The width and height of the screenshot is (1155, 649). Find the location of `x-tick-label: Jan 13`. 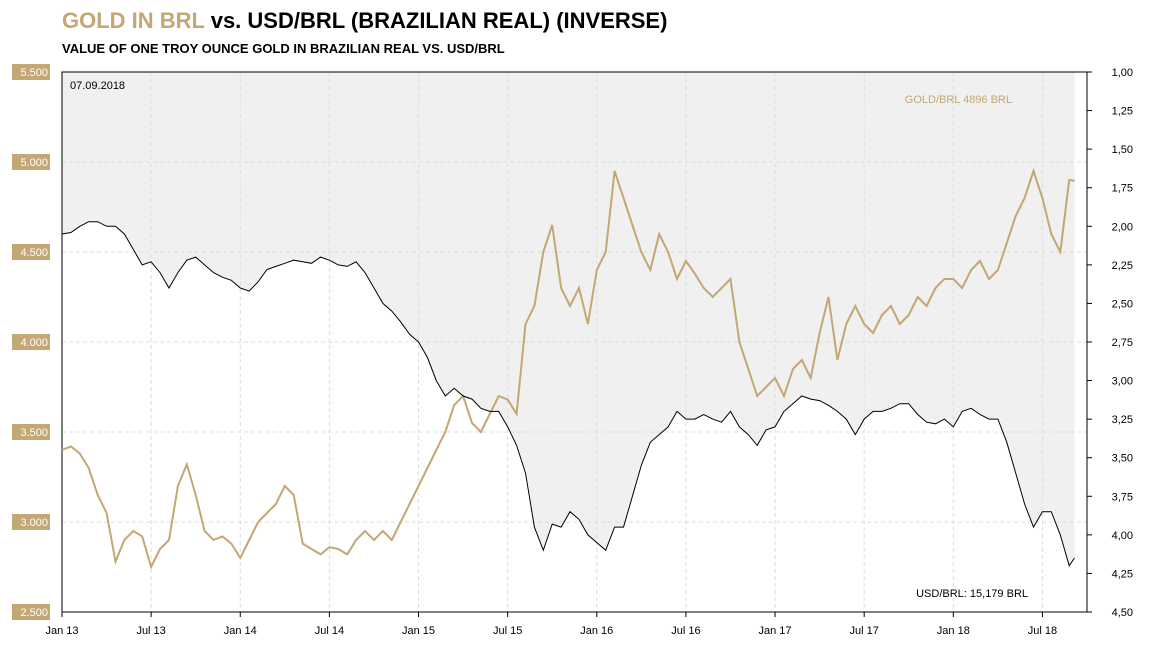

x-tick-label: Jan 13 is located at coordinates (61, 631).